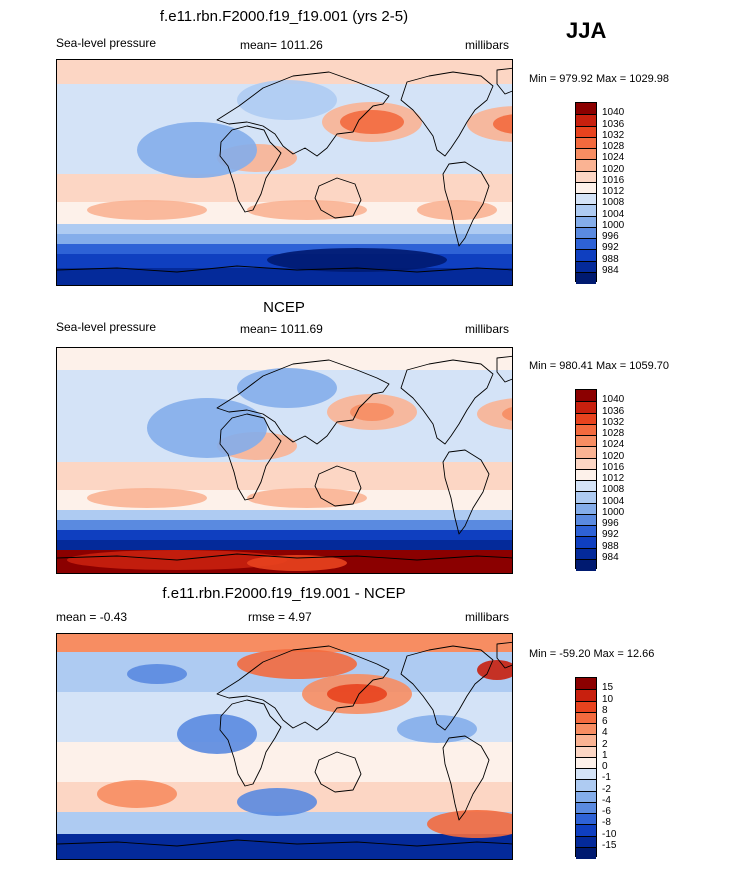 The image size is (733, 872). Describe the element at coordinates (613, 180) in the screenshot. I see `colorbar-tick-label: 1016` at that location.